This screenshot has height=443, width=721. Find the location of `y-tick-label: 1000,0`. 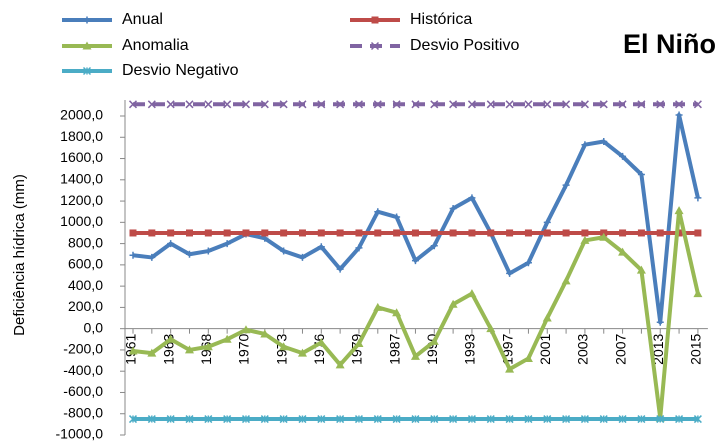

y-tick-label: 1000,0 is located at coordinates (81, 221).